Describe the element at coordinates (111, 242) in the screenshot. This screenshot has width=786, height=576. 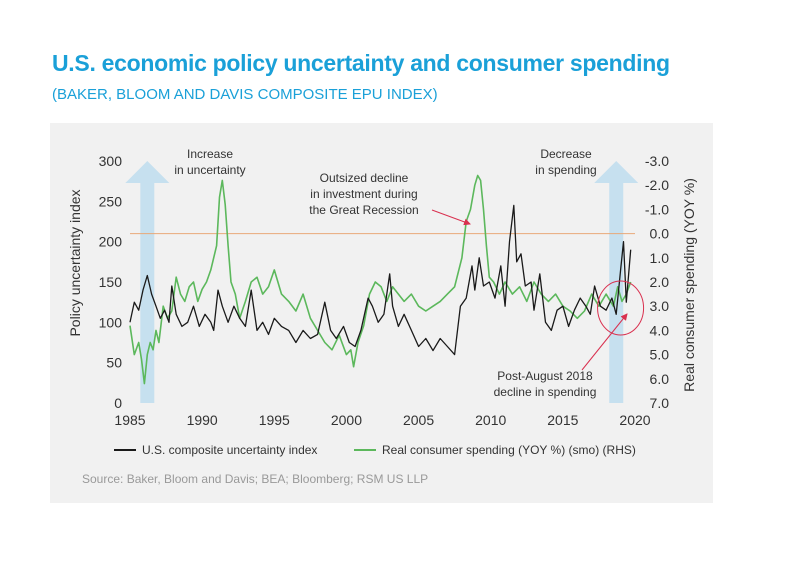
I see `y-tick-label: 200` at that location.